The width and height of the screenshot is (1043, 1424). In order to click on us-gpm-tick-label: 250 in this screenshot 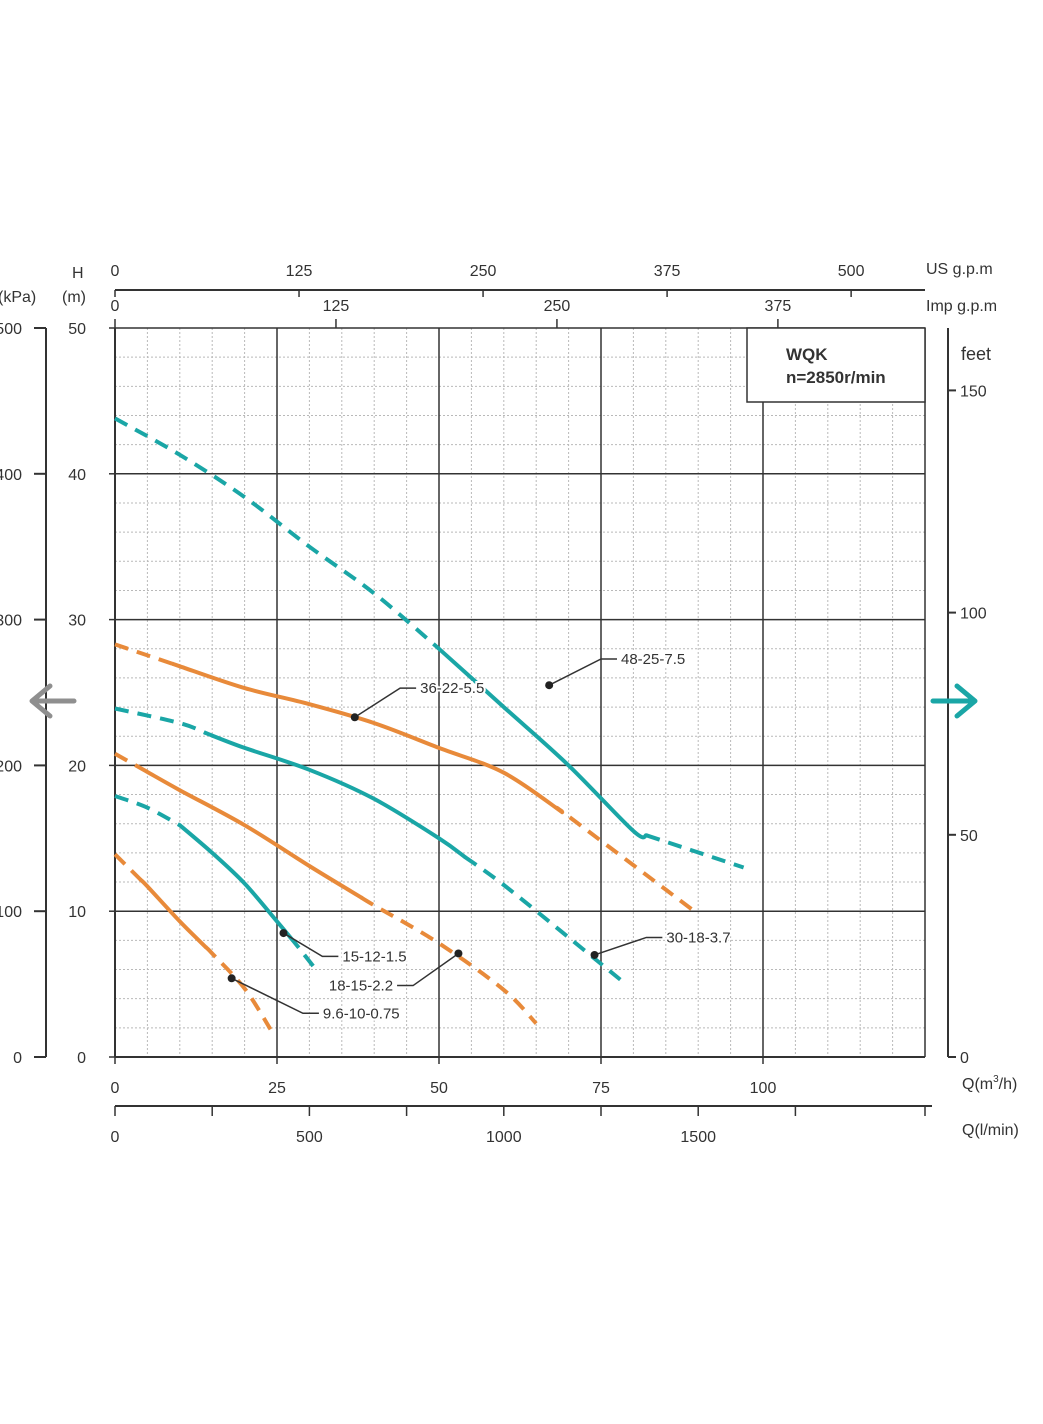, I will do `click(483, 271)`.